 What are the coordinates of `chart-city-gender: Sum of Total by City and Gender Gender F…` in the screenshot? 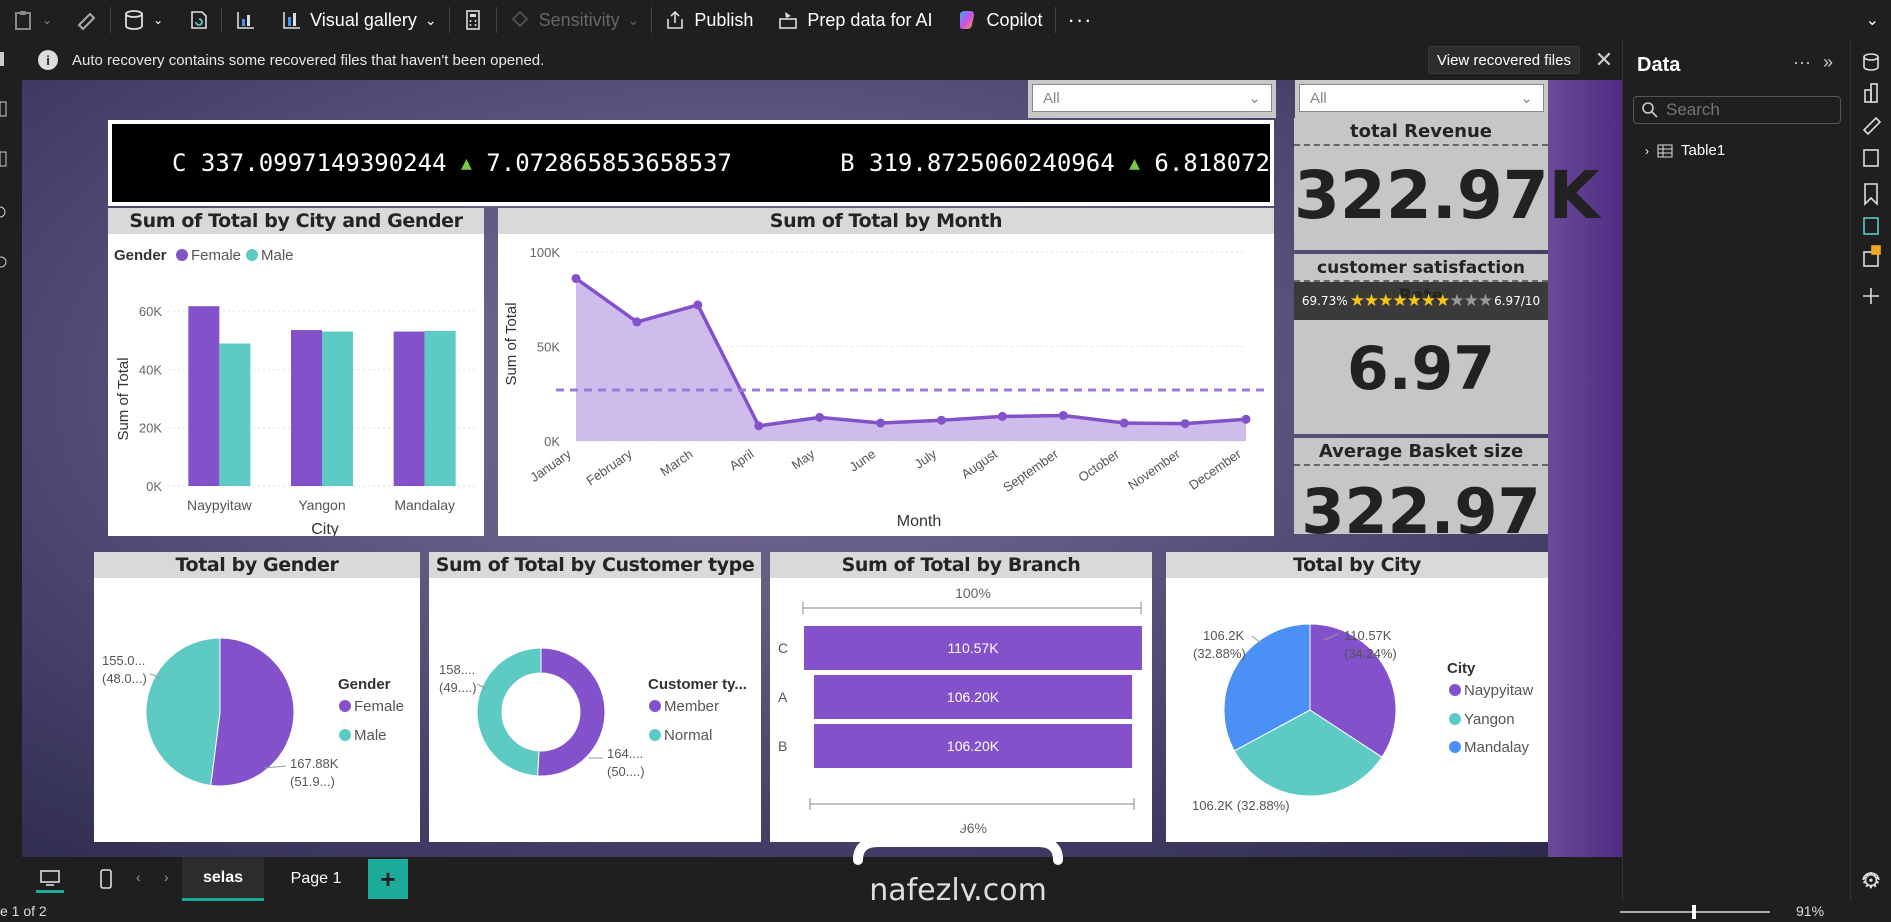 It's located at (296, 372).